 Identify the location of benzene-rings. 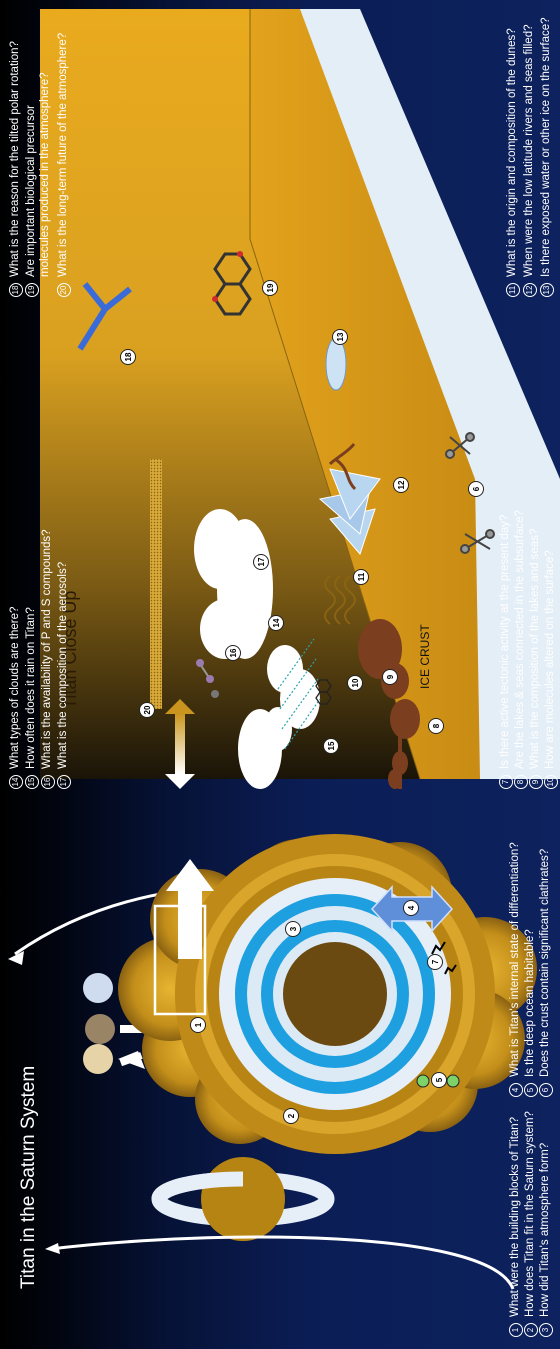
(323, 692).